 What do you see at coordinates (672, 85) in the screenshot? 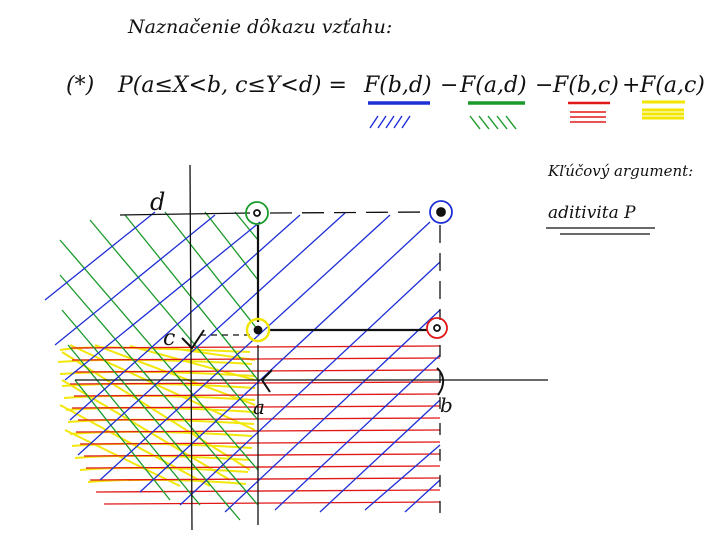
I see `term-ac: F(a,c)` at bounding box center [672, 85].